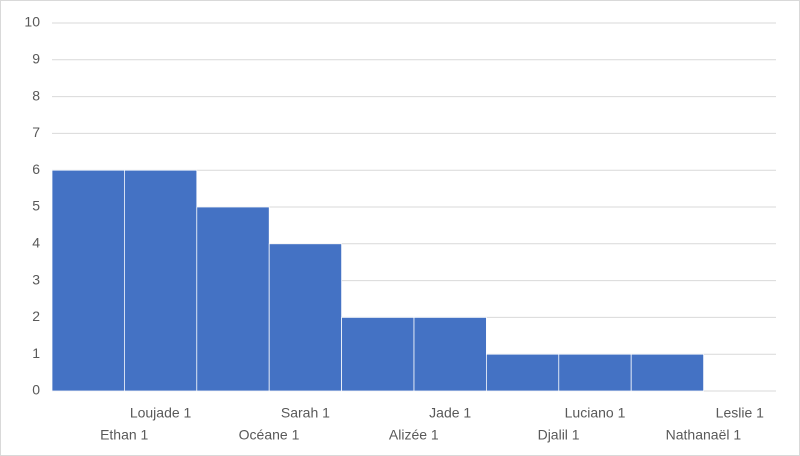 The height and width of the screenshot is (456, 800). What do you see at coordinates (36, 353) in the screenshot?
I see `y-tick-label: 1` at bounding box center [36, 353].